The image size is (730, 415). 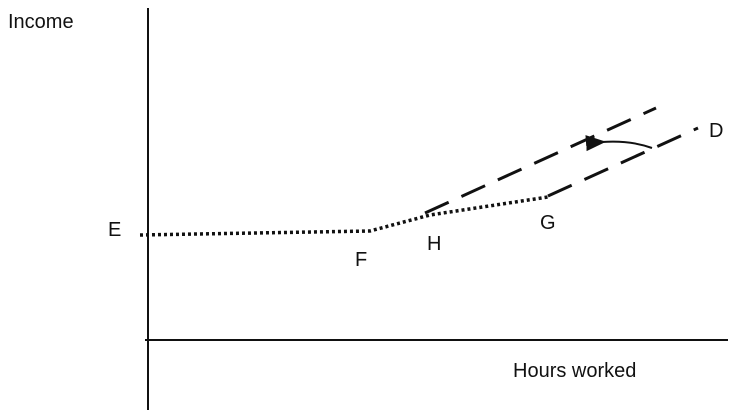 I want to click on point-label: E, so click(x=114, y=230).